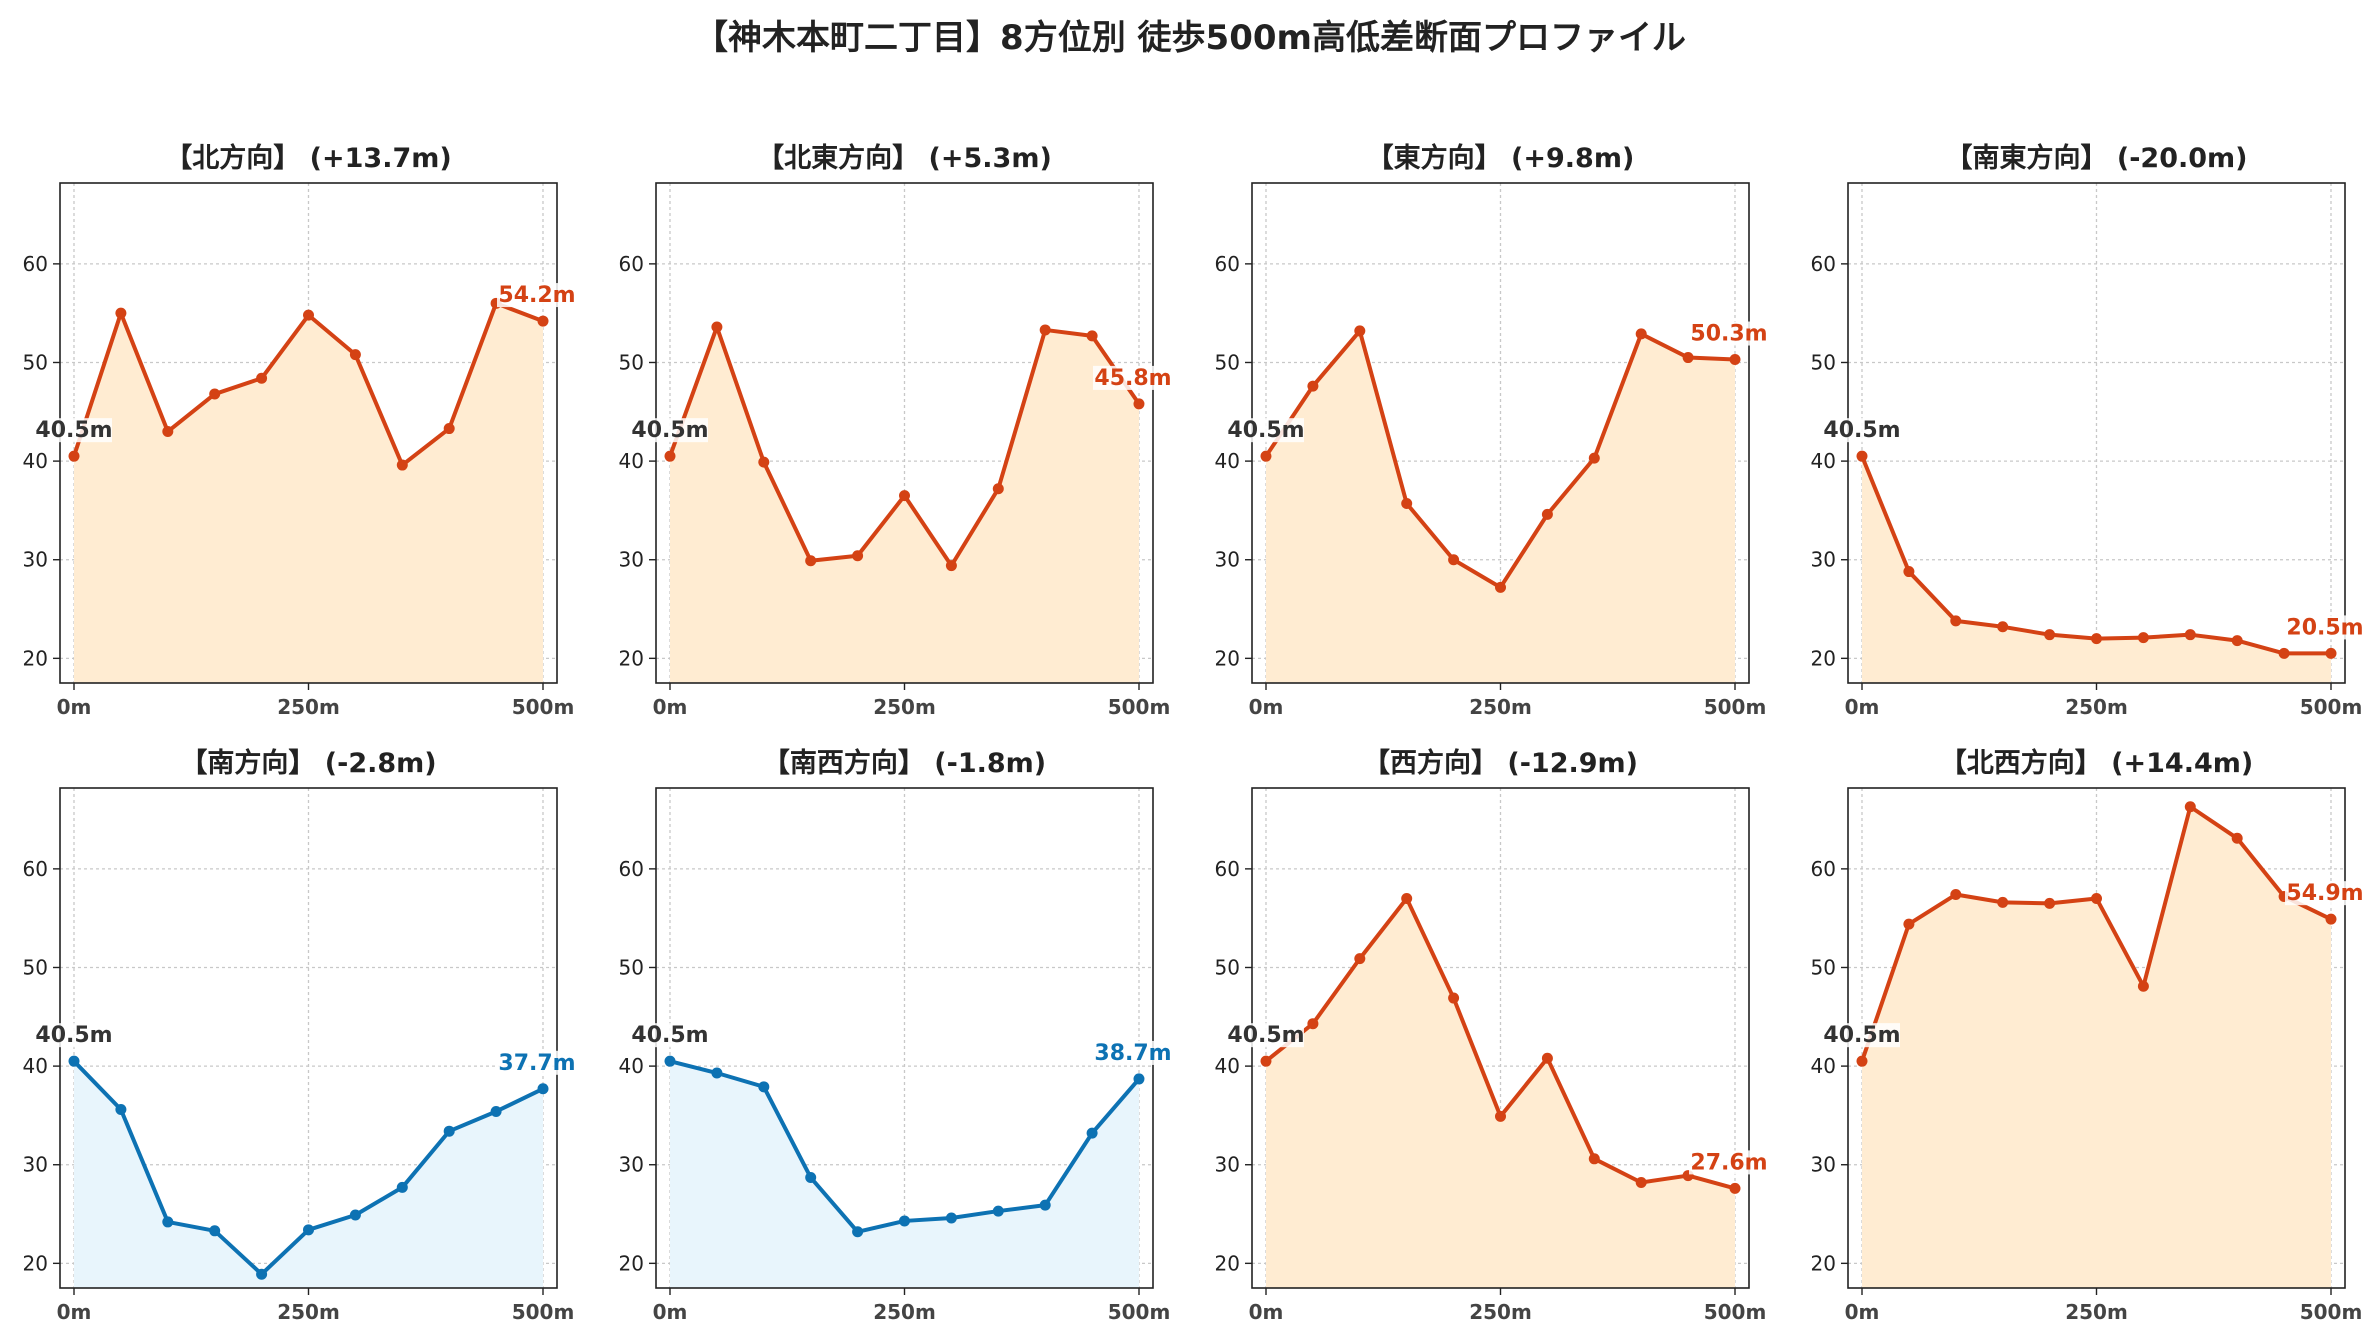 This screenshot has height=1340, width=2380. I want to click on chart-title: 【北西方向】 (+14.4m), so click(2096, 763).